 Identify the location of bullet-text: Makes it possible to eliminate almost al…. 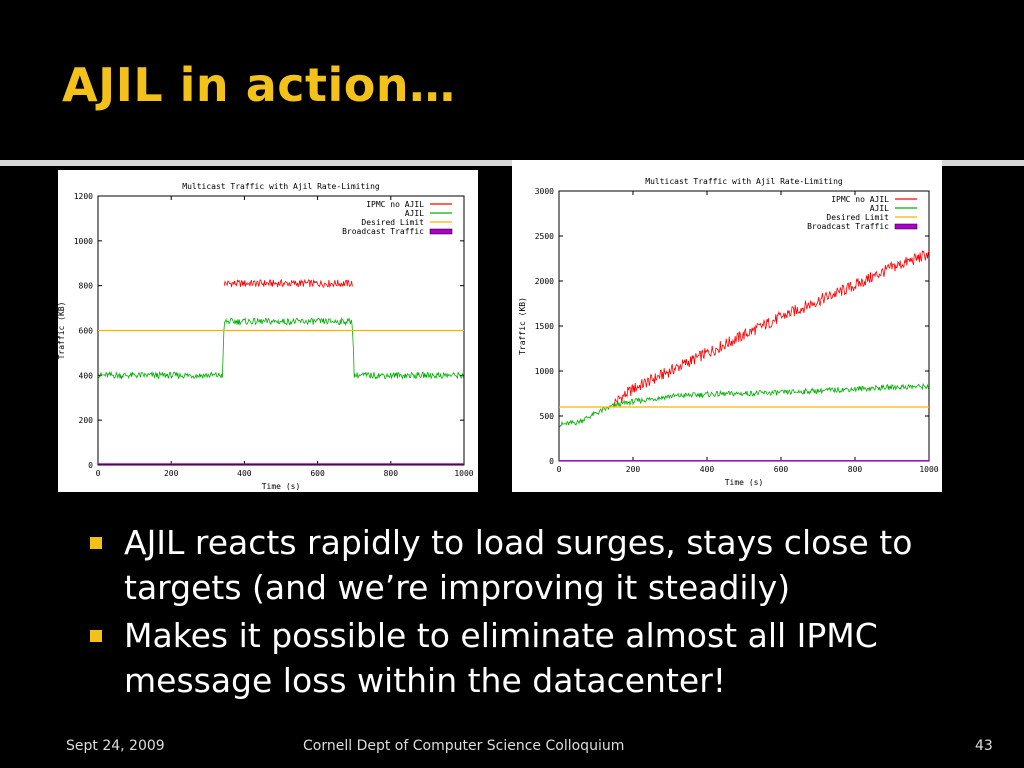
(501, 658).